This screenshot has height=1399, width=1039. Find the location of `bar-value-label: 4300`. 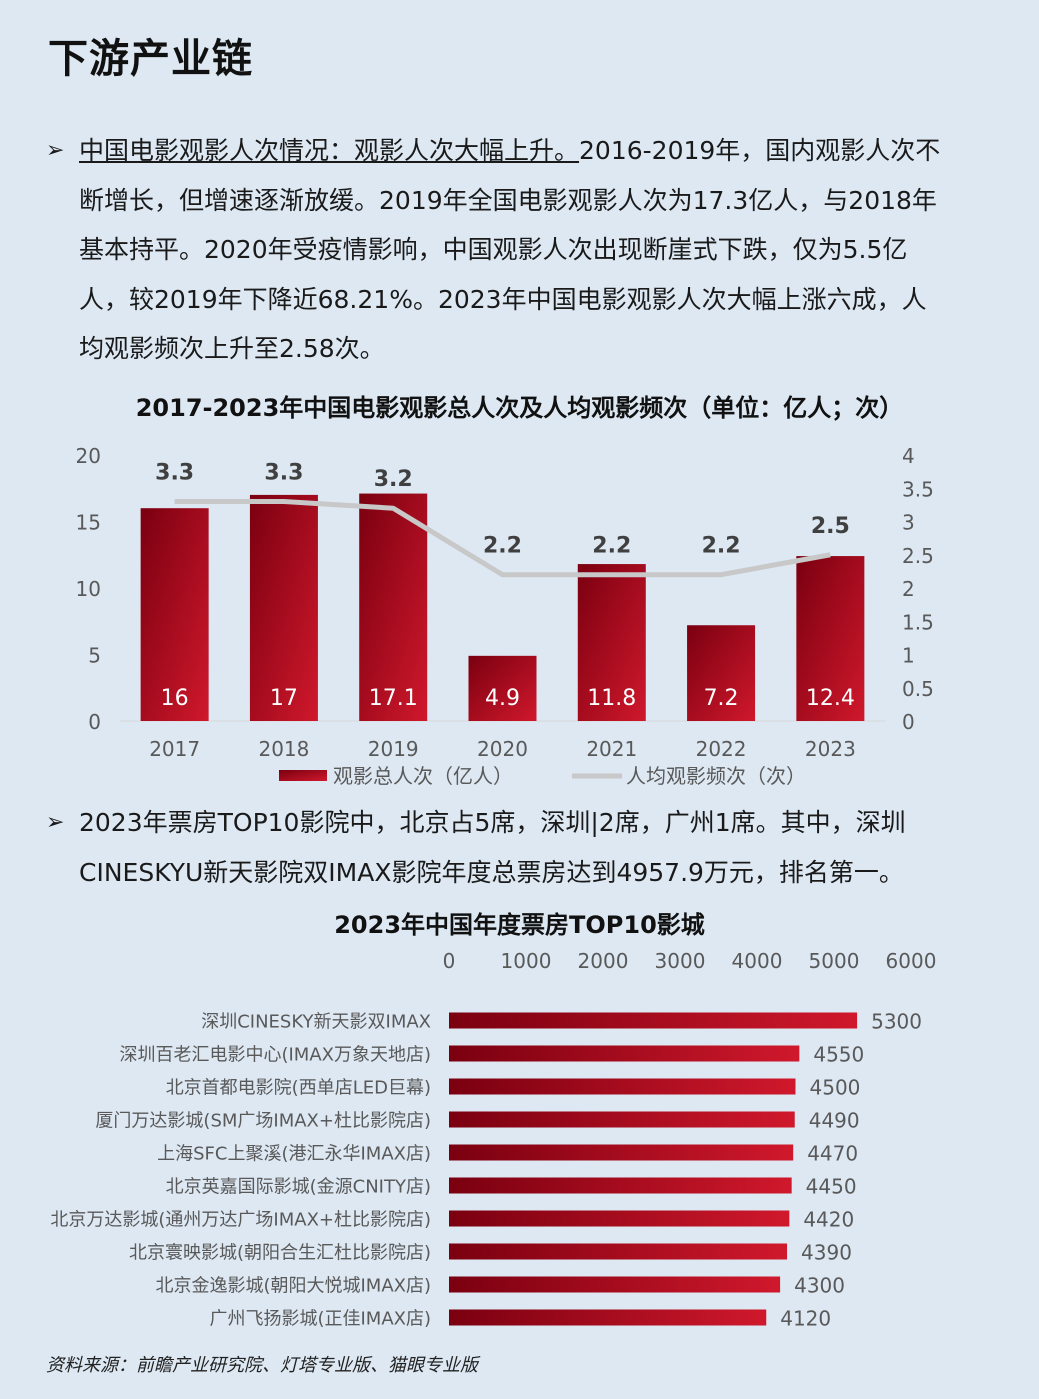

bar-value-label: 4300 is located at coordinates (819, 1286).